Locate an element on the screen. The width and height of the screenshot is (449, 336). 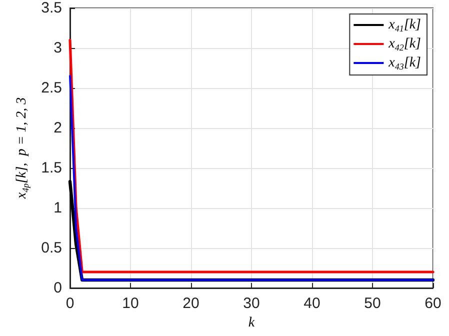
y-tick-label: 3.5 is located at coordinates (51, 8).